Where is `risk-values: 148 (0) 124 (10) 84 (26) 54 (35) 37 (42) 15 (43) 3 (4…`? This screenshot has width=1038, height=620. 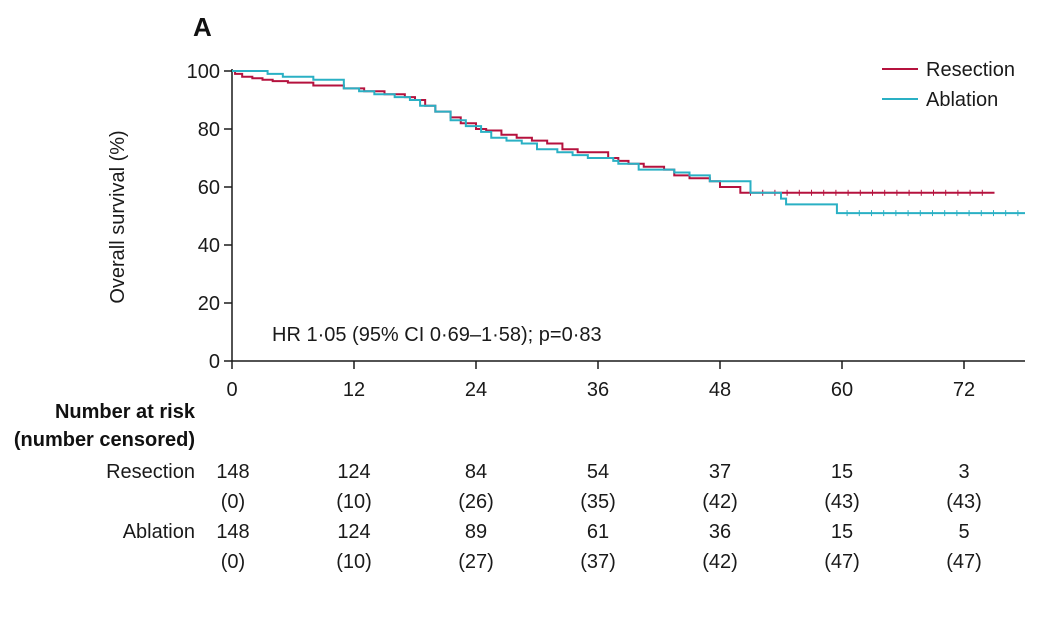 risk-values: 148 (0) 124 (10) 84 (26) 54 (35) 37 (42) 15 (43) 3 (4… is located at coordinates (598, 517).